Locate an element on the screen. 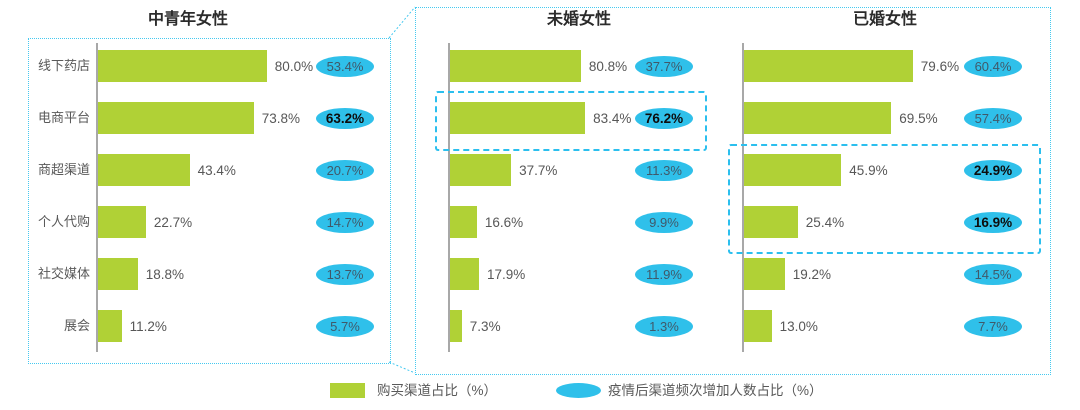 The image size is (1080, 410). bar-row: 79.6% is located at coordinates (851, 66).